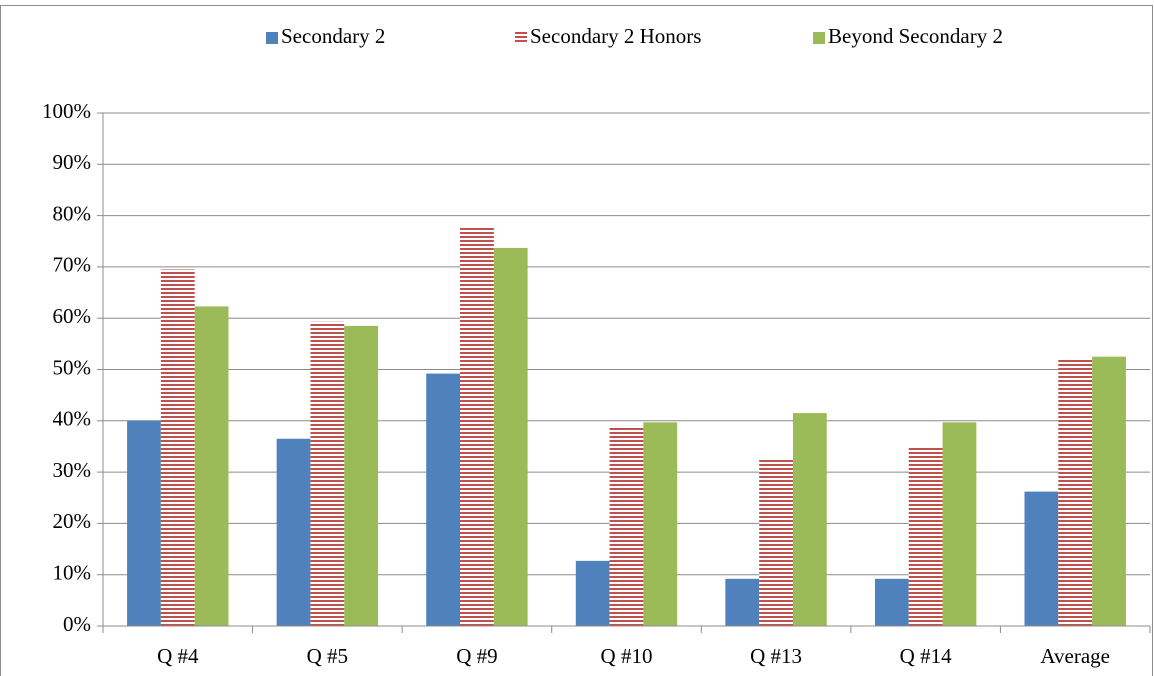  I want to click on x-tick-label: Q #10, so click(627, 656).